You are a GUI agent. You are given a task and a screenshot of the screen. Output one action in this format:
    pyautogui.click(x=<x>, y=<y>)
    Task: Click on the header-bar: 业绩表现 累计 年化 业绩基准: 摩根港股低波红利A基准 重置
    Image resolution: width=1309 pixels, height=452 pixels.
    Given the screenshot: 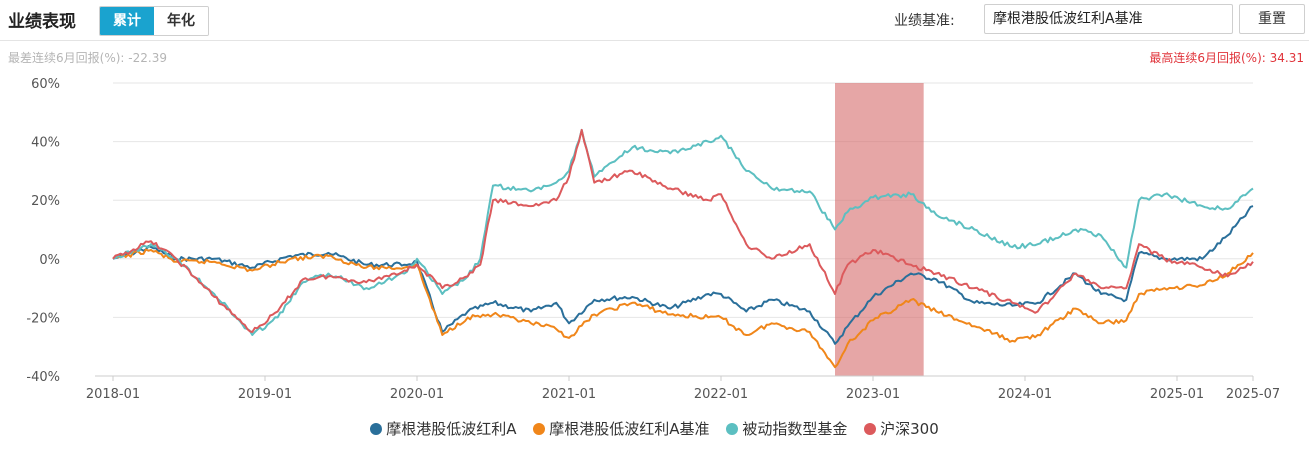 What is the action you would take?
    pyautogui.click(x=654, y=20)
    